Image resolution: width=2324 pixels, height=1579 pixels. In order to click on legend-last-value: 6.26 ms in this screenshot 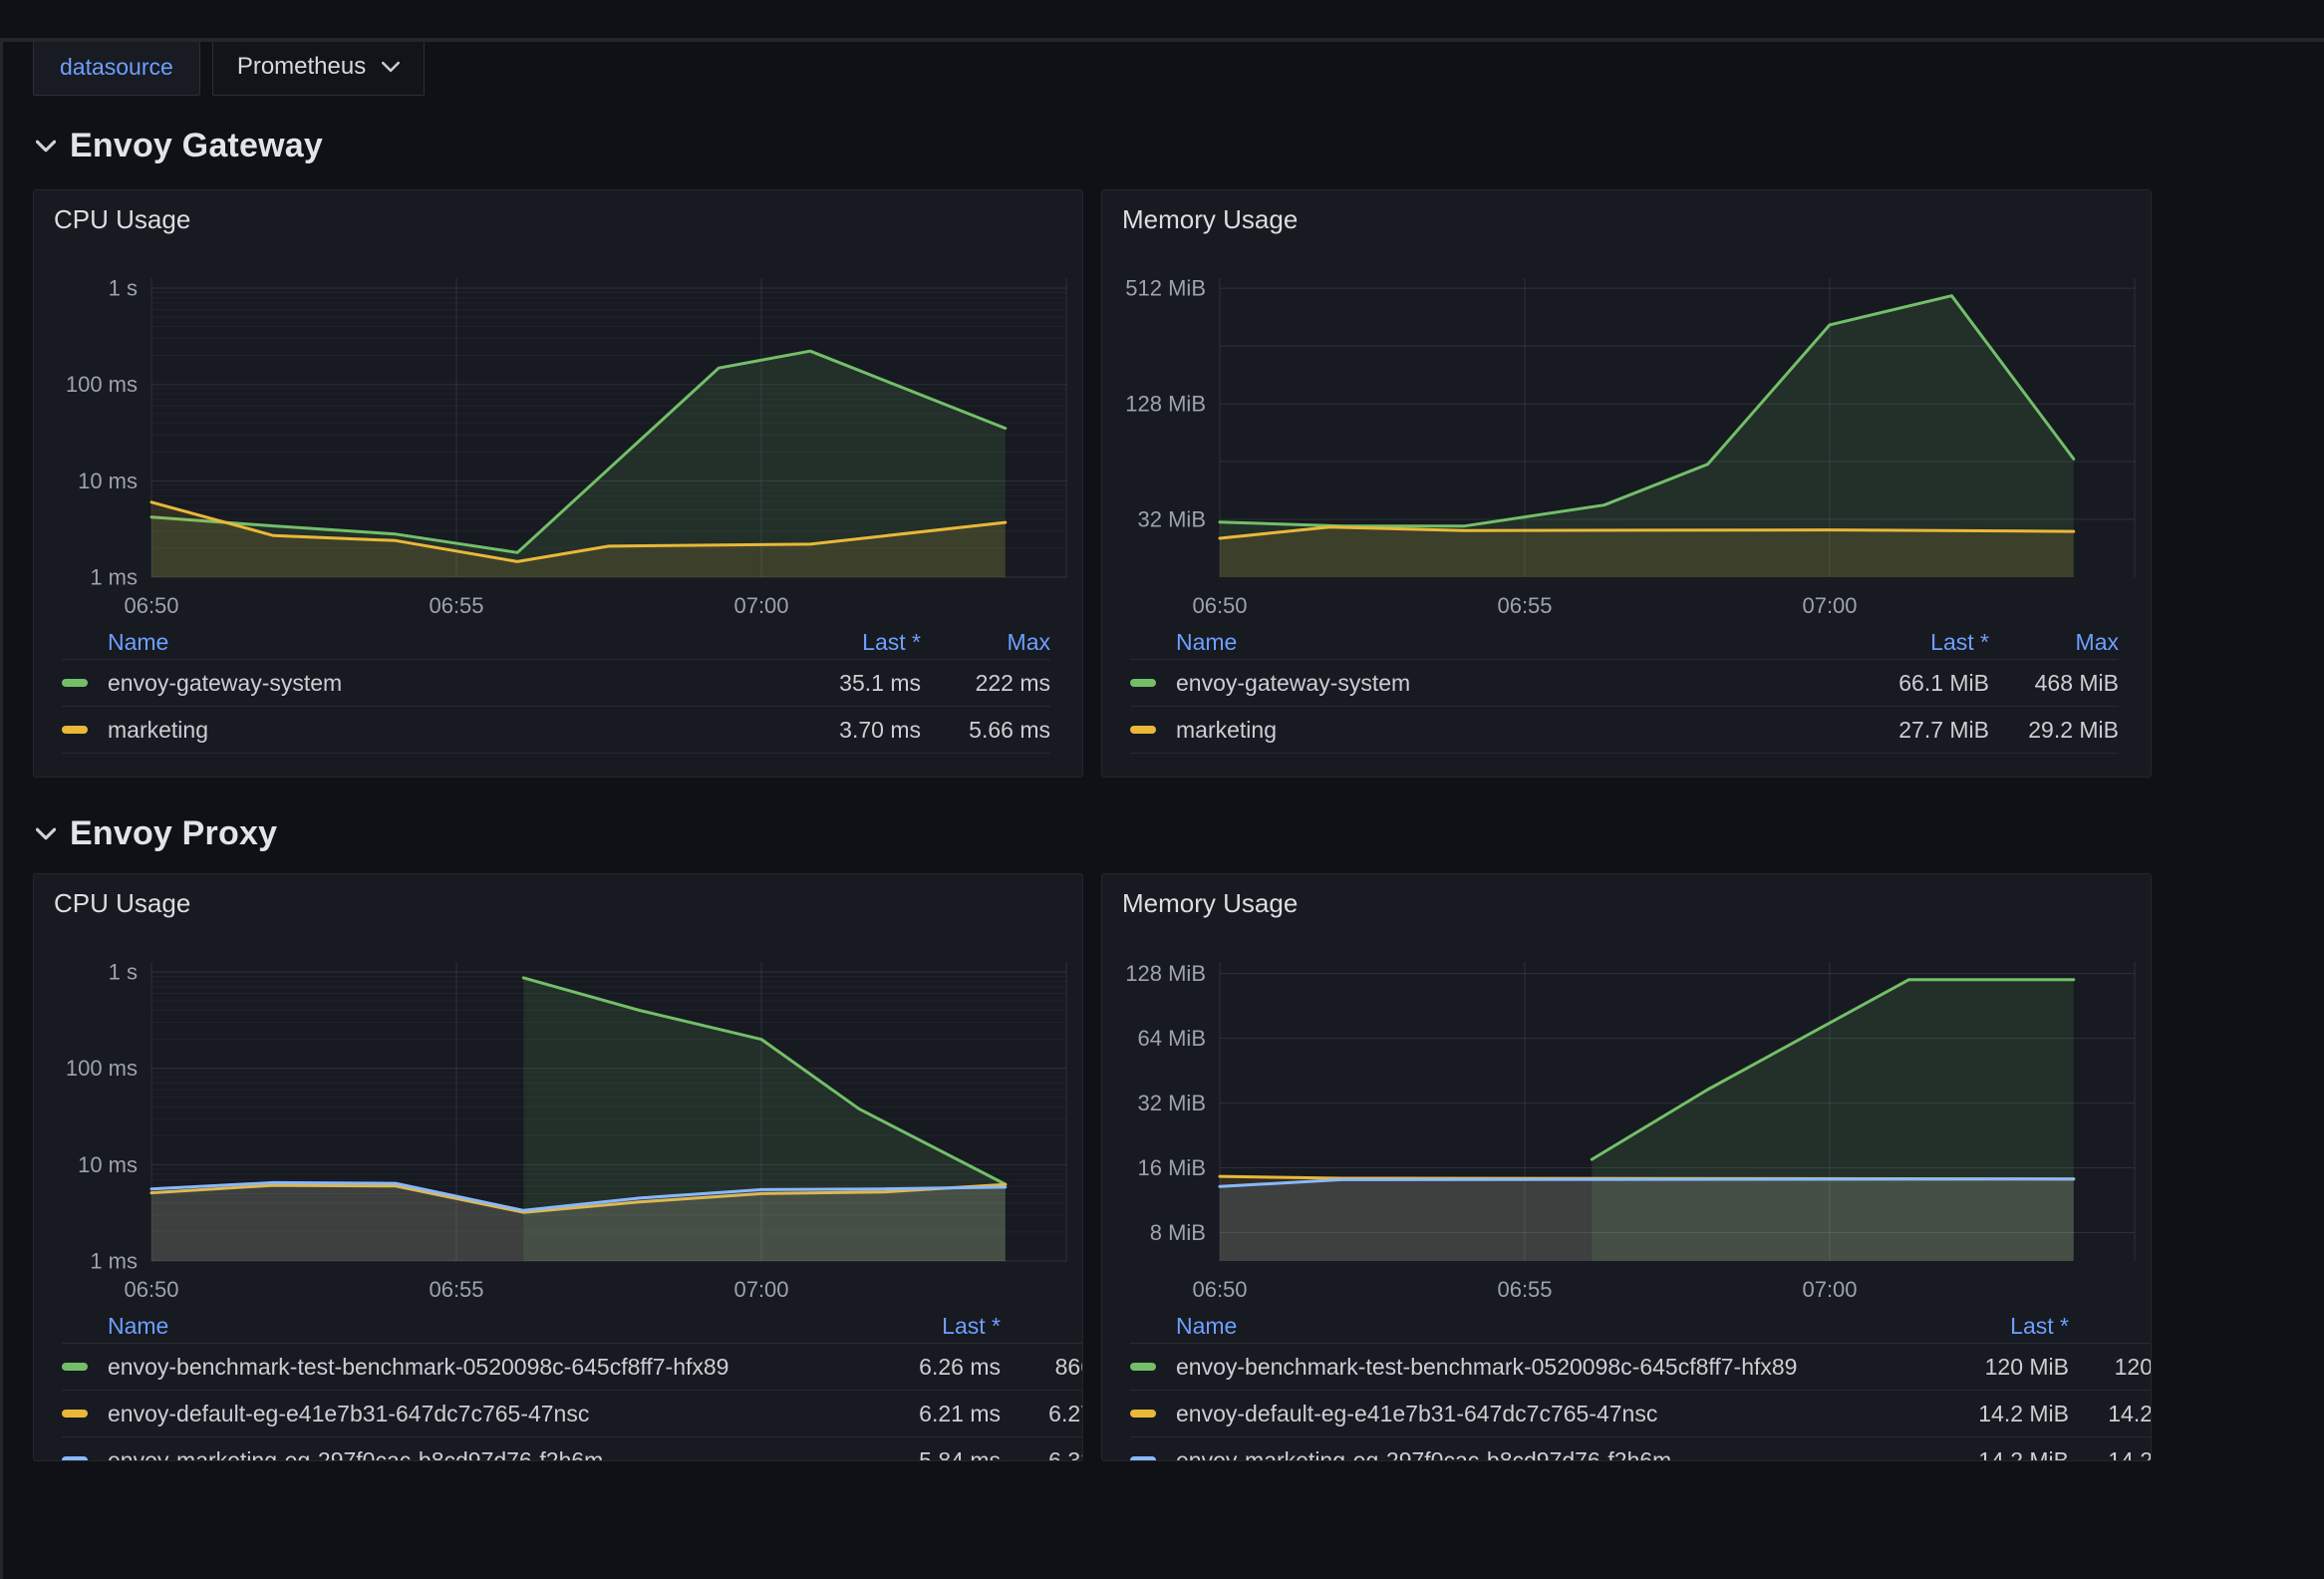, I will do `click(960, 1366)`.